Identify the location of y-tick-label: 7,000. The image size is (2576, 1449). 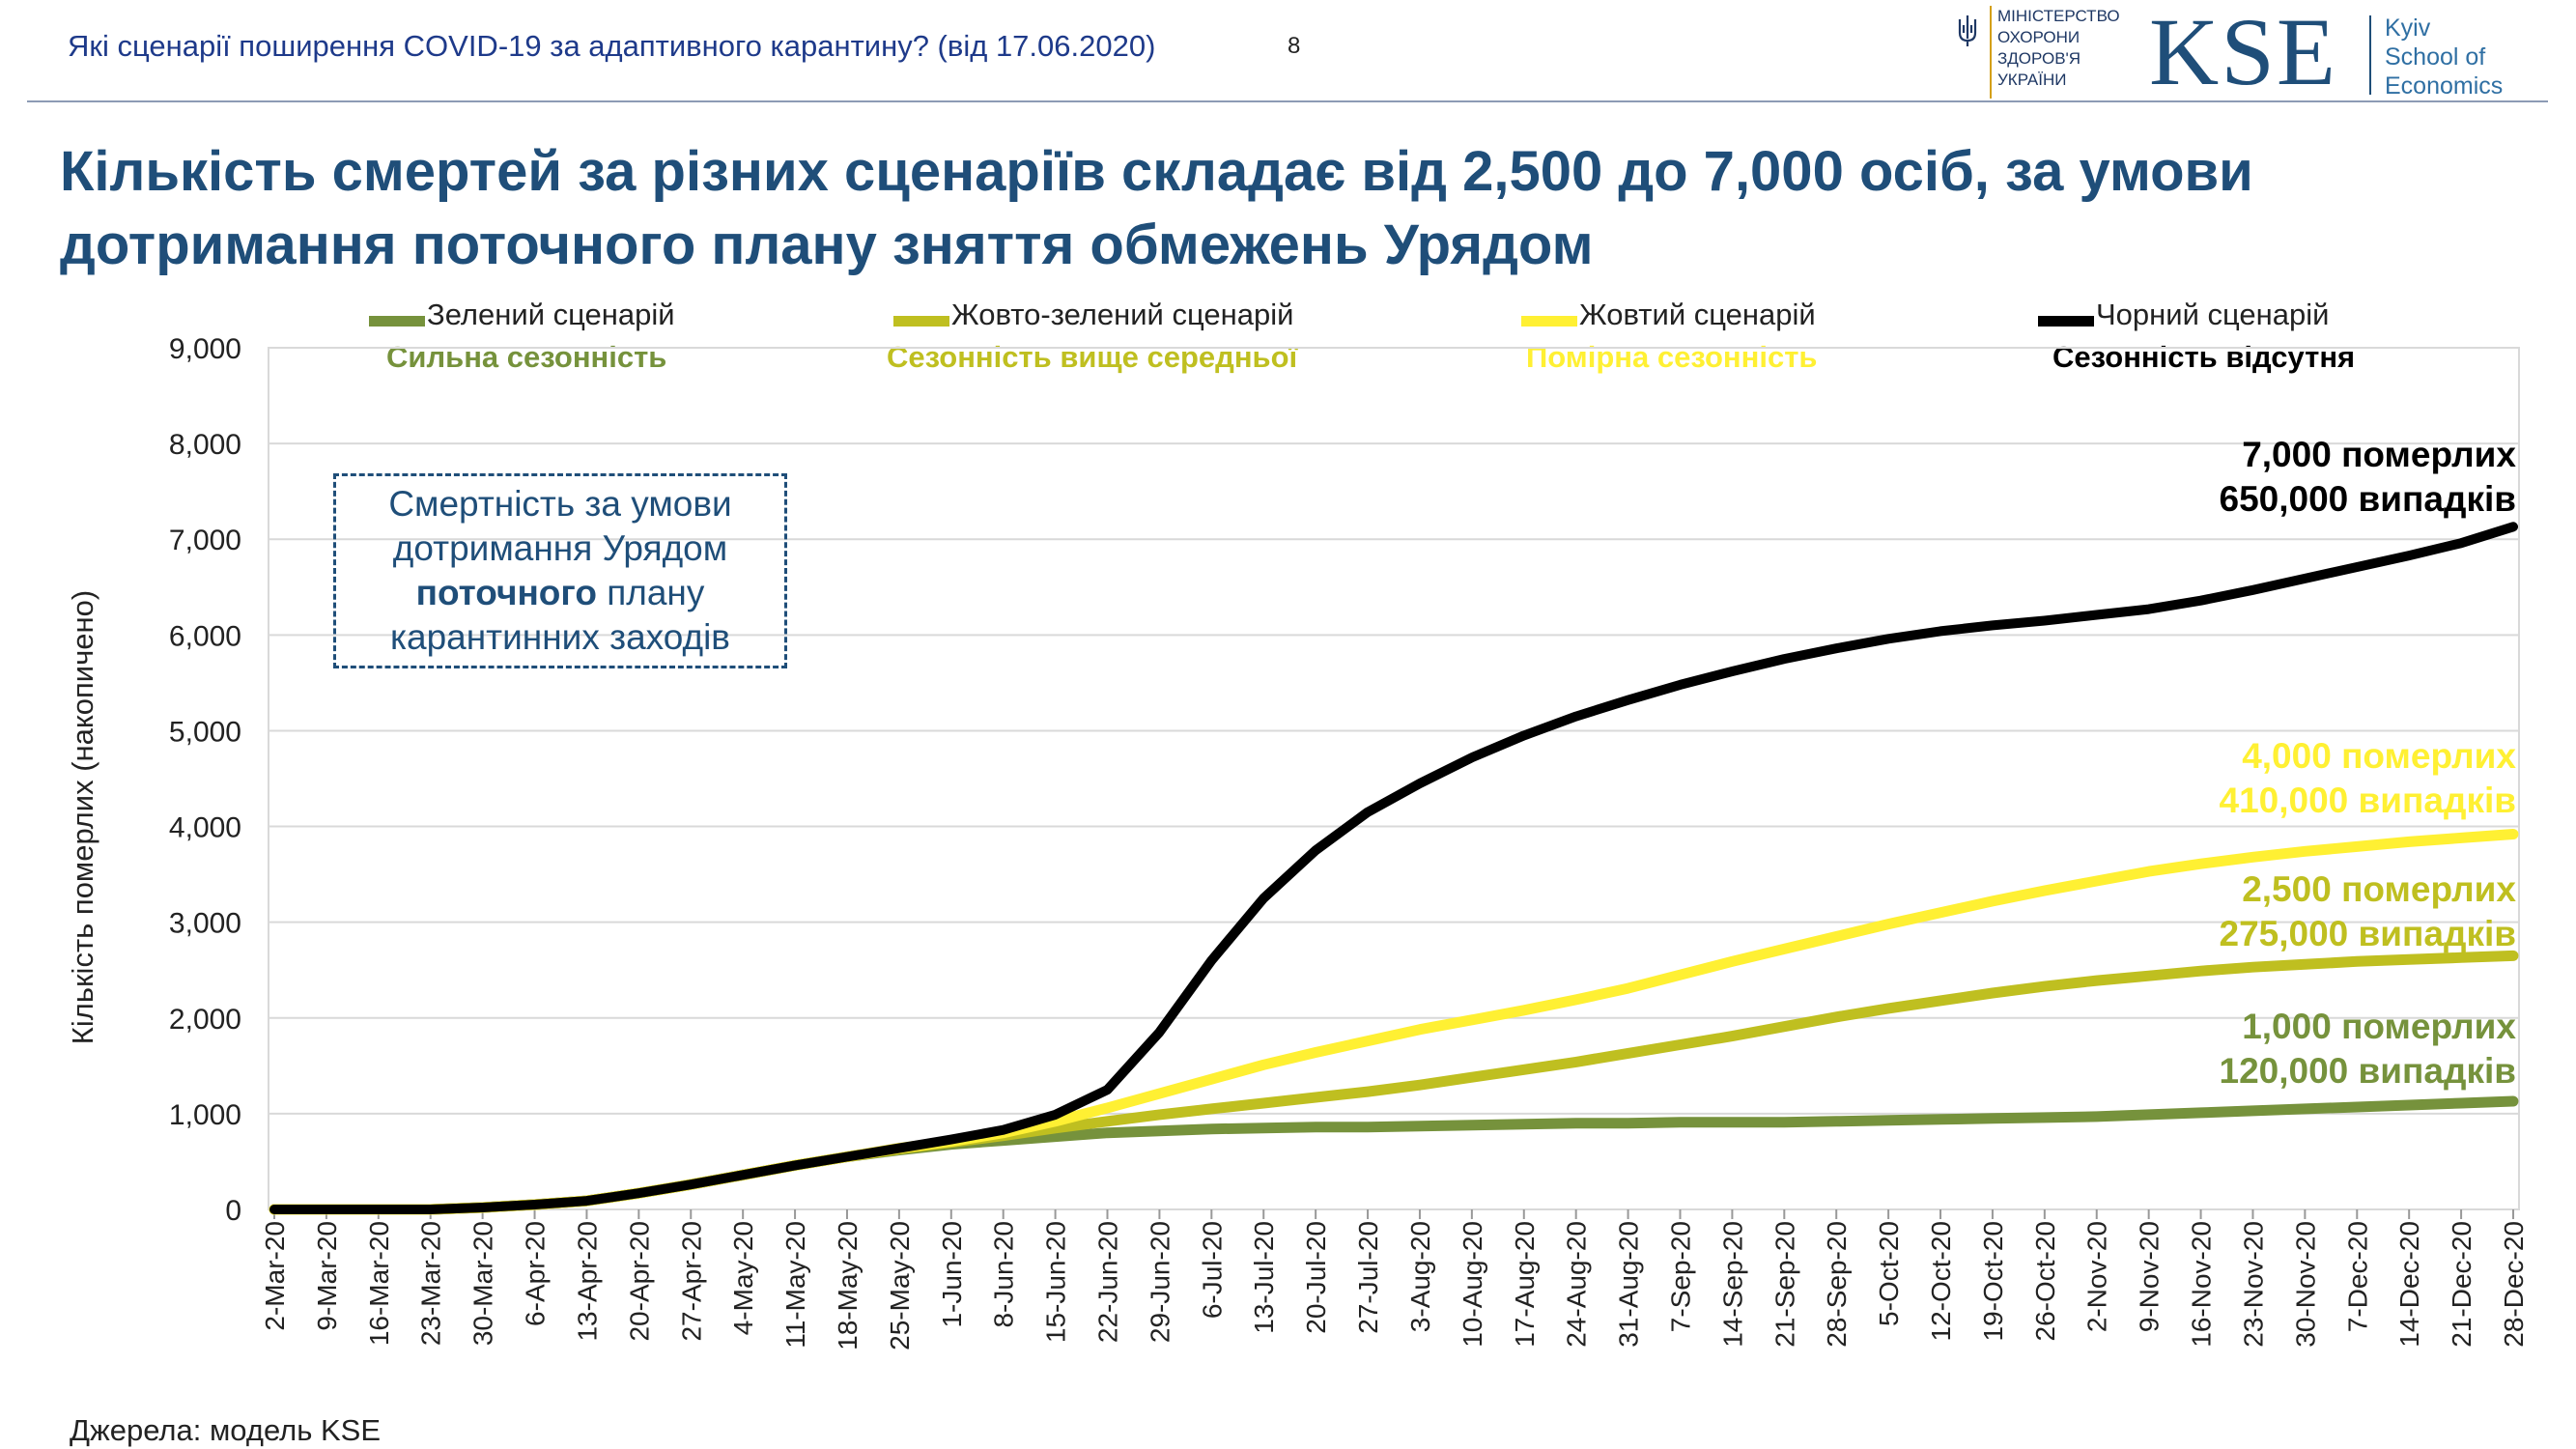
(205, 540).